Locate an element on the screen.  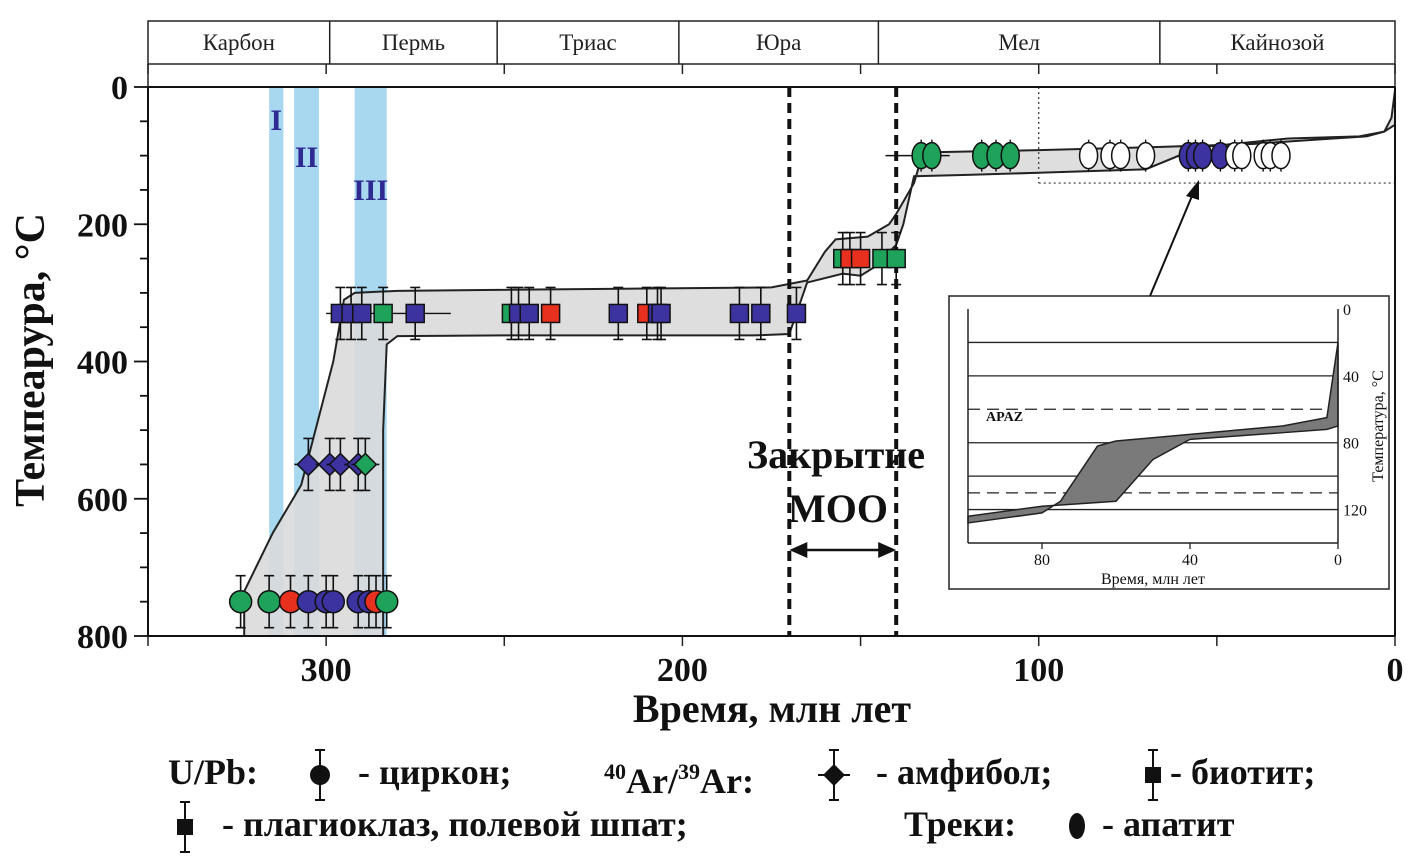
inset-x-tick-label: 80 is located at coordinates (1042, 560).